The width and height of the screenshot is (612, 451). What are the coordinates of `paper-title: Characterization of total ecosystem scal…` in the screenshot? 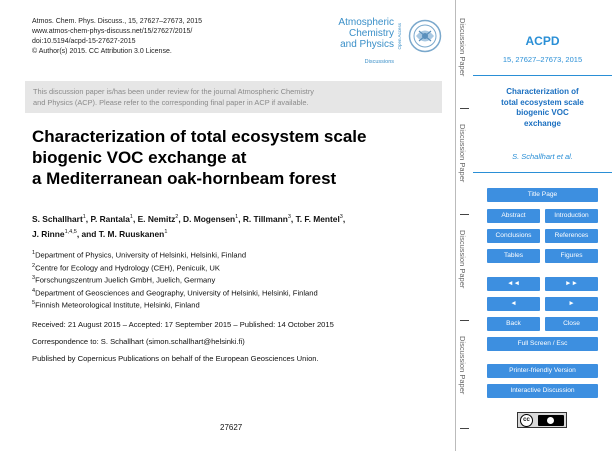 It's located at (239, 157).